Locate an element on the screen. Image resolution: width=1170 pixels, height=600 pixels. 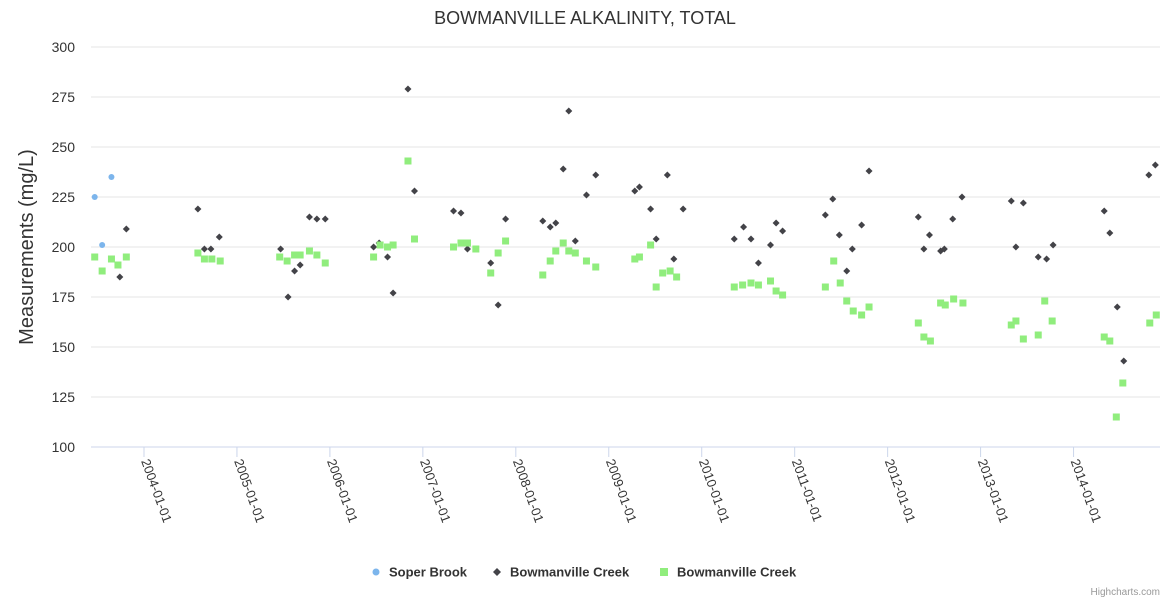
credits-link: Highcharts.com is located at coordinates (1125, 592).